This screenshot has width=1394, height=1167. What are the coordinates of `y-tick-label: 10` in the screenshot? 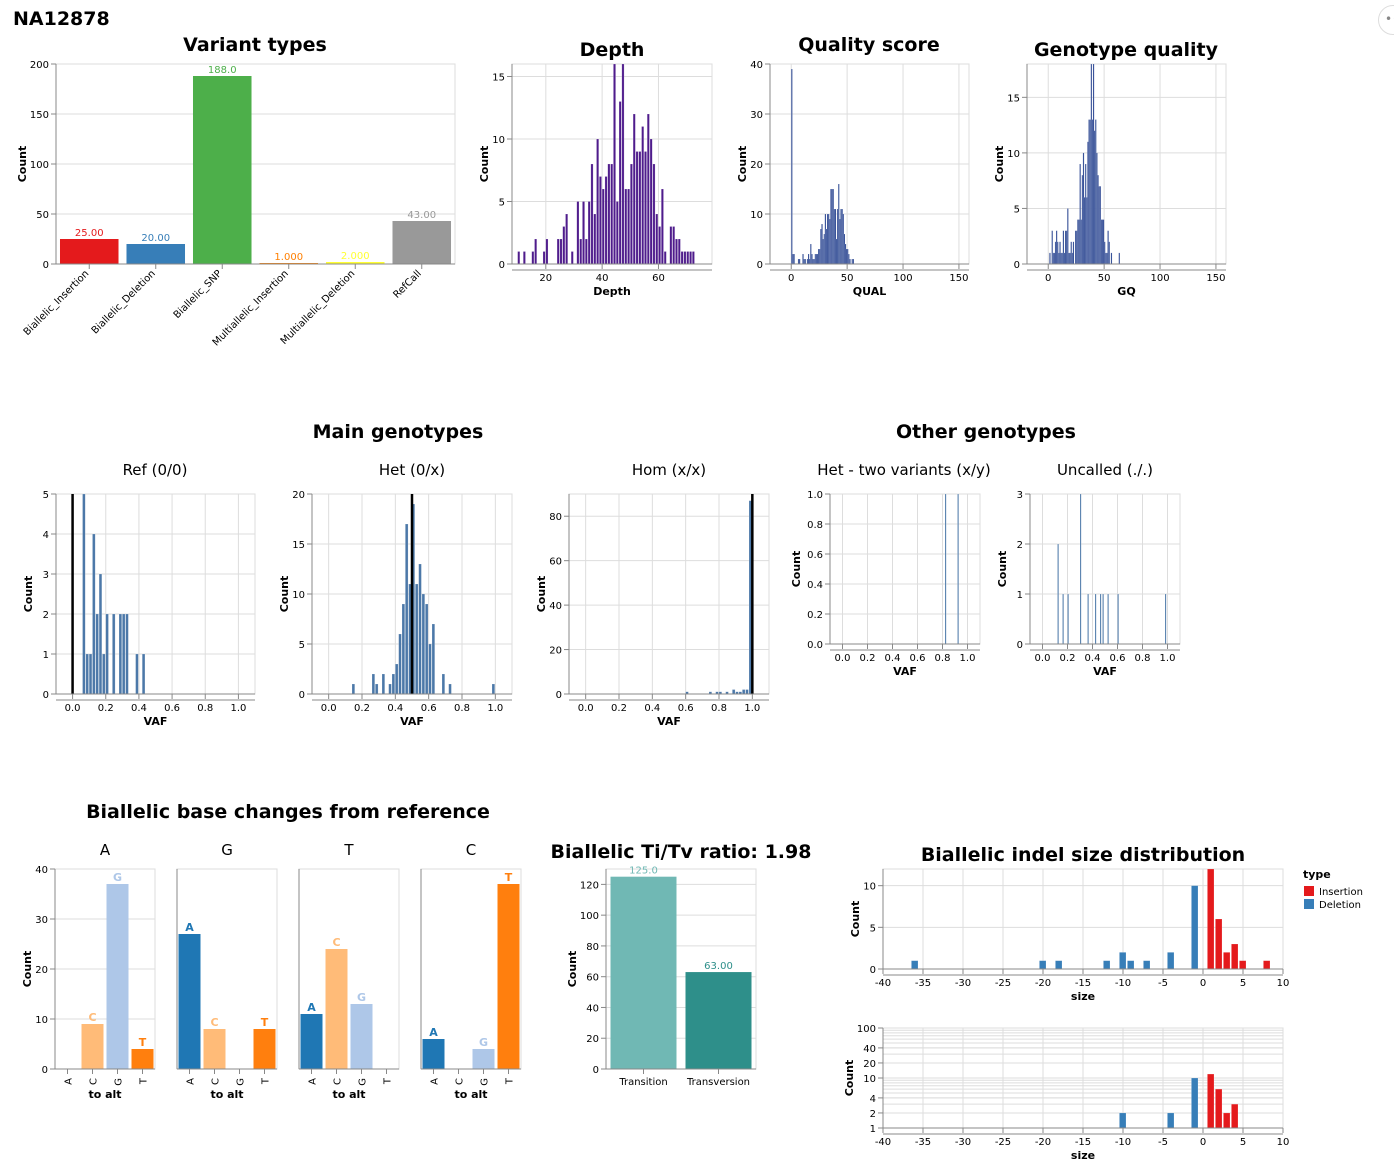 It's located at (756, 215).